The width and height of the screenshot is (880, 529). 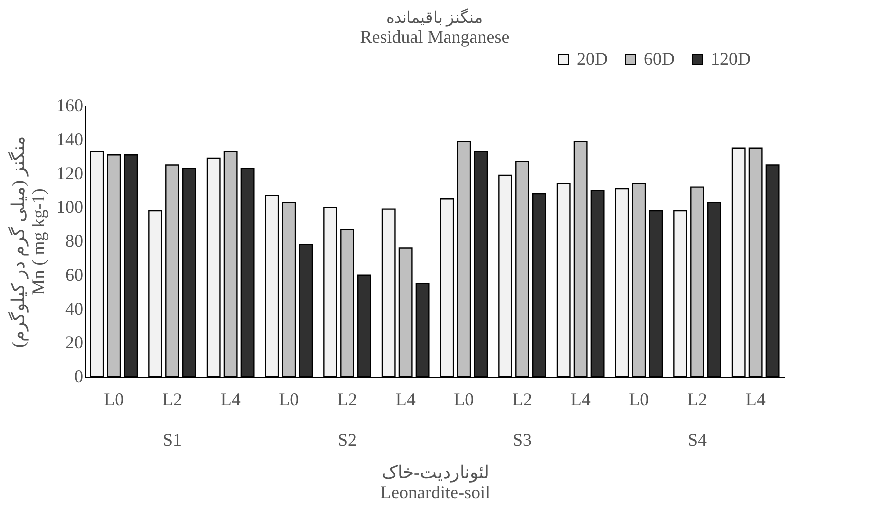 I want to click on legend-label: 60D, so click(x=659, y=59).